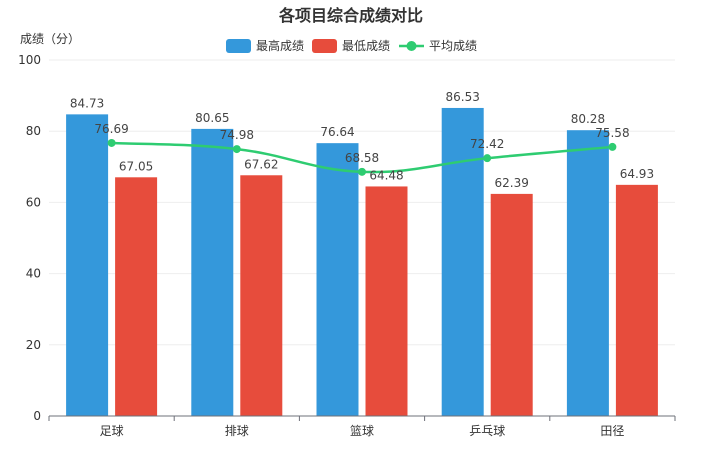 Image resolution: width=703 pixels, height=450 pixels. I want to click on x-axis: 足球 排球 篮球 乒乓球 田径, so click(362, 426).